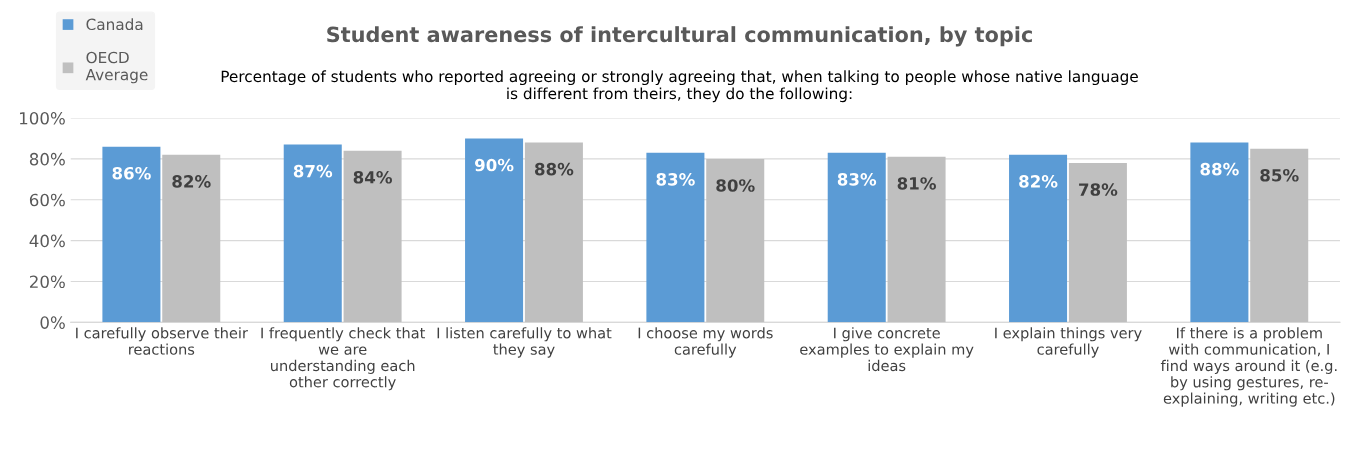  Describe the element at coordinates (1279, 175) in the screenshot. I see `data-label: 85%` at that location.